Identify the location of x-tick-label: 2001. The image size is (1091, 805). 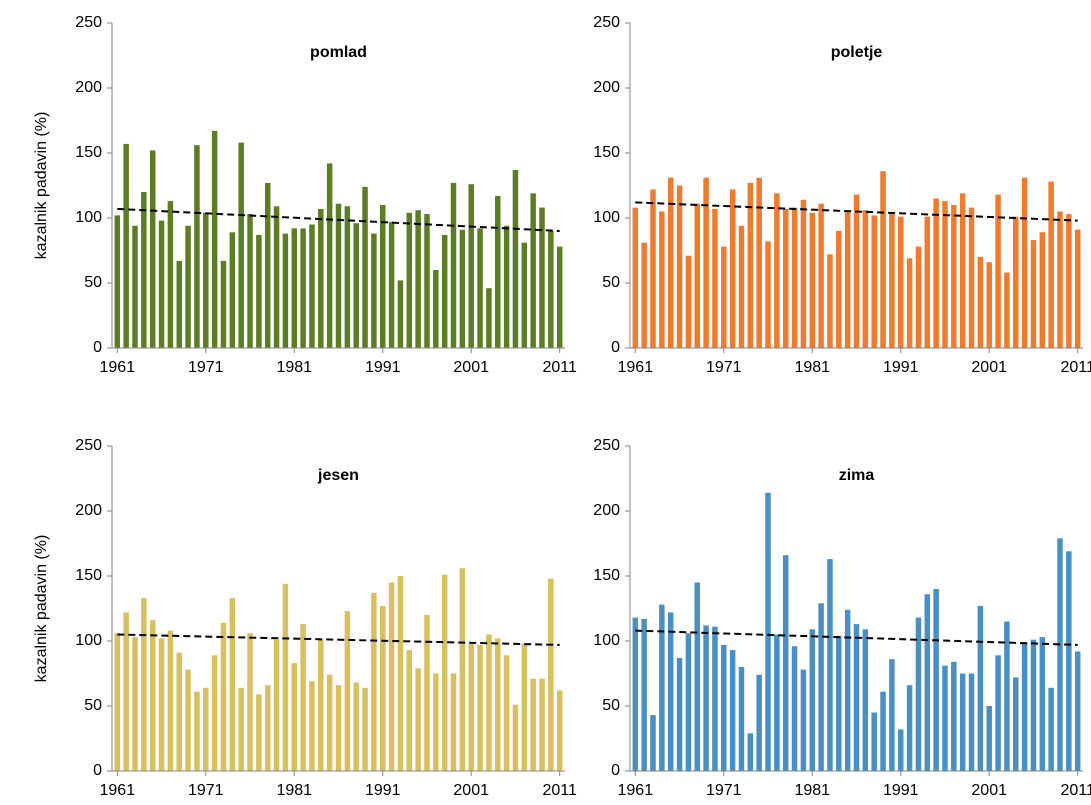
(989, 367).